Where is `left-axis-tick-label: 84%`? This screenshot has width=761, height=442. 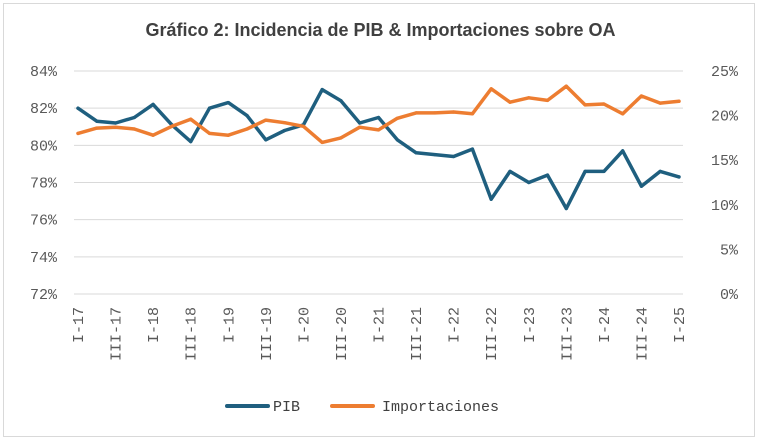 left-axis-tick-label: 84% is located at coordinates (44, 72).